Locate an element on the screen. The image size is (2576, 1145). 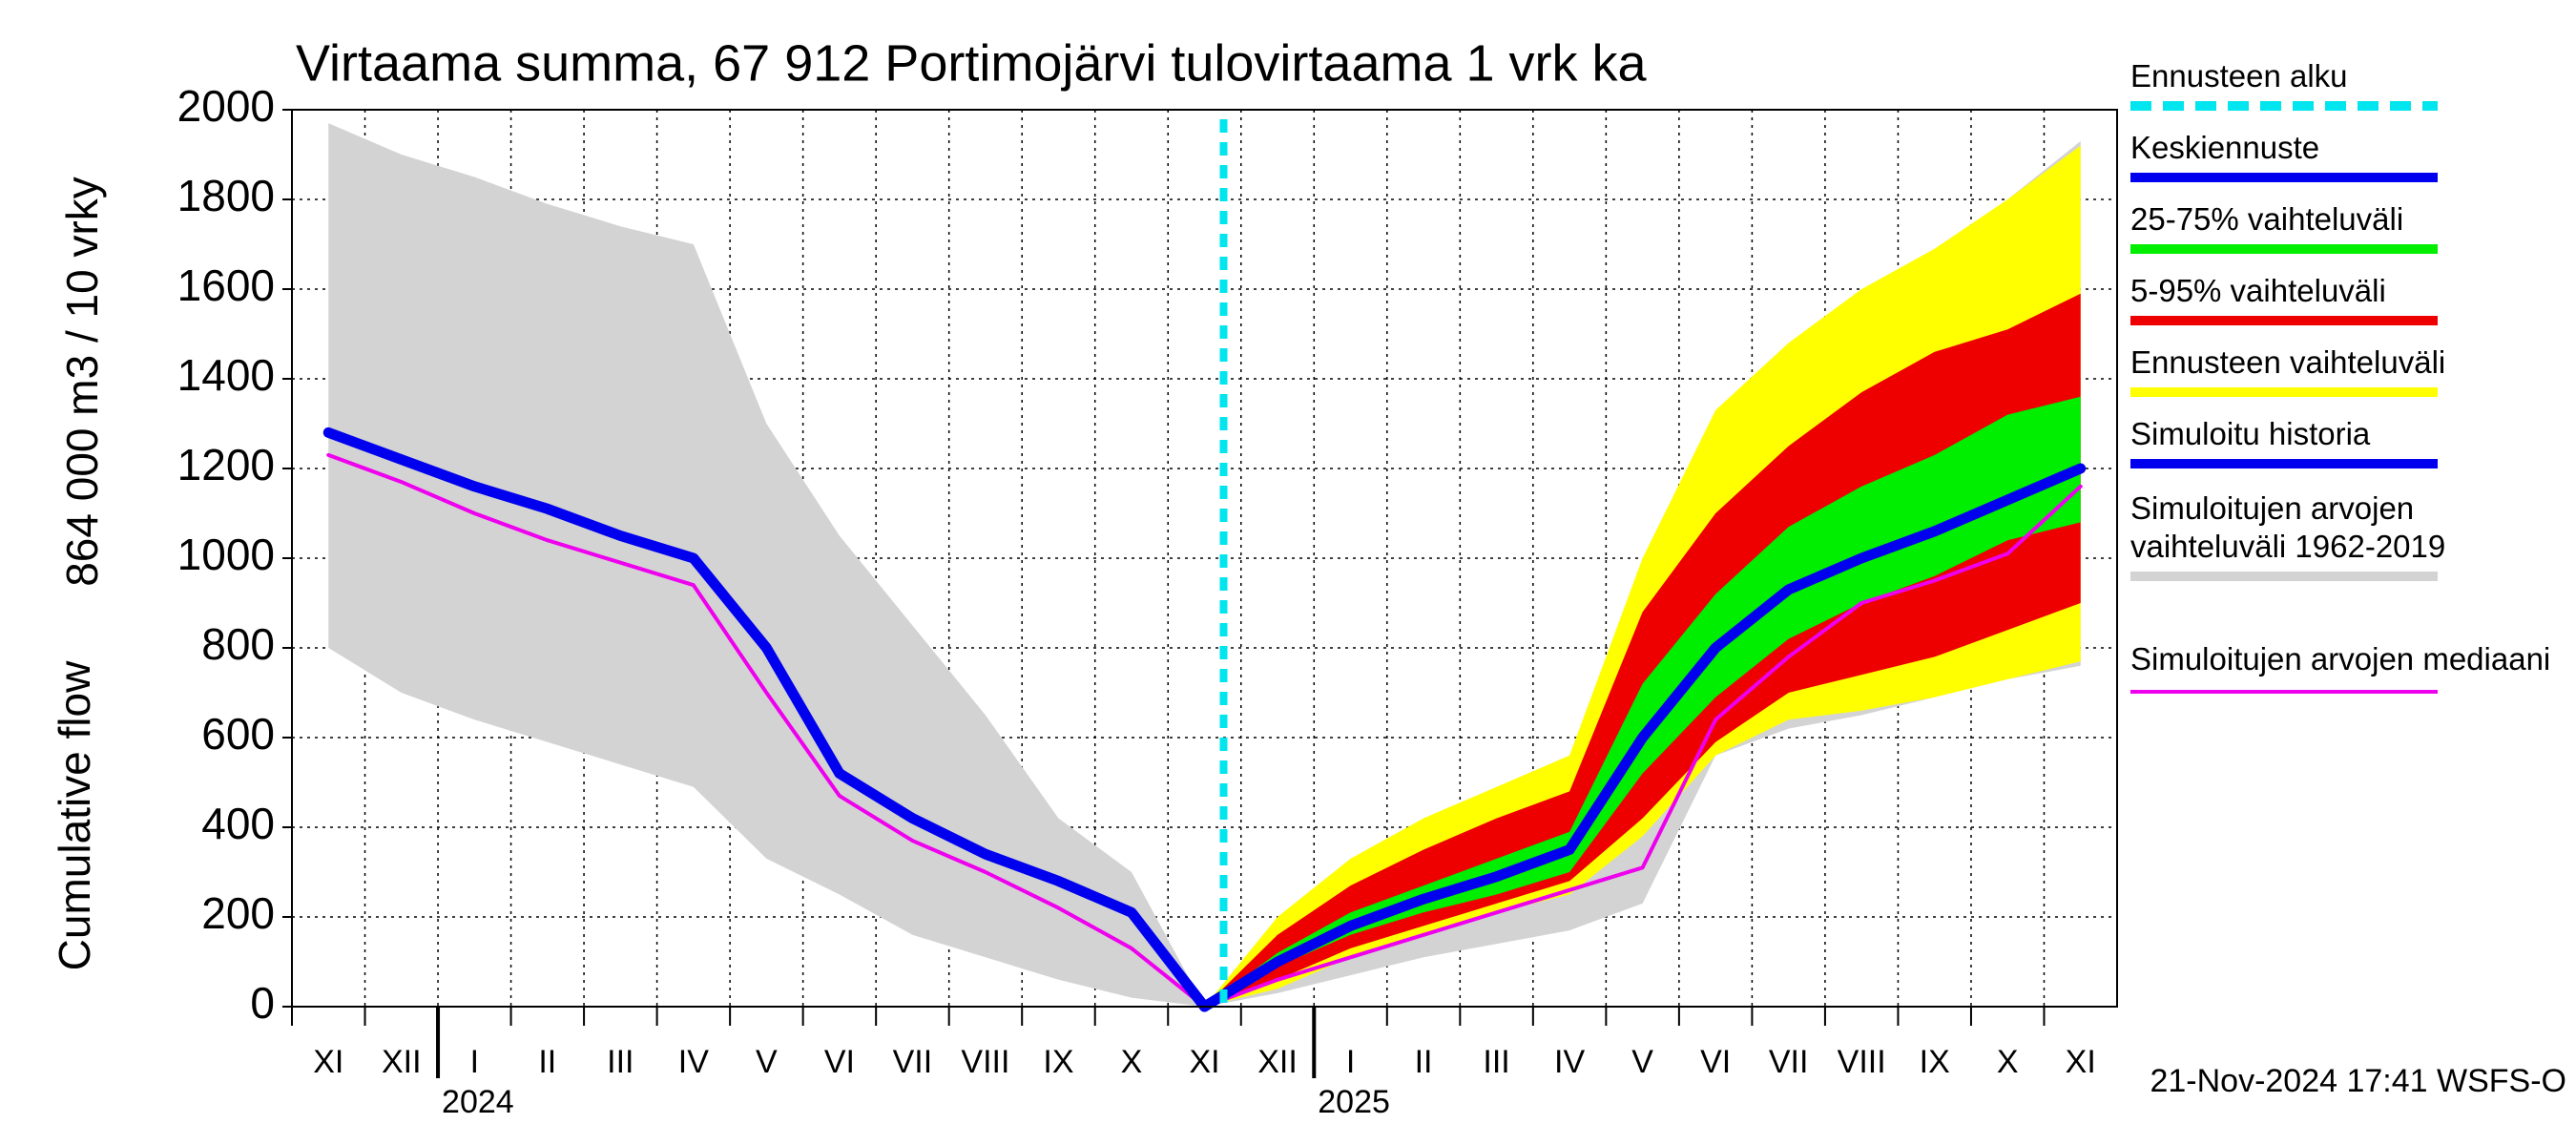
legend-label: Simuloitu historia is located at coordinates (2250, 433).